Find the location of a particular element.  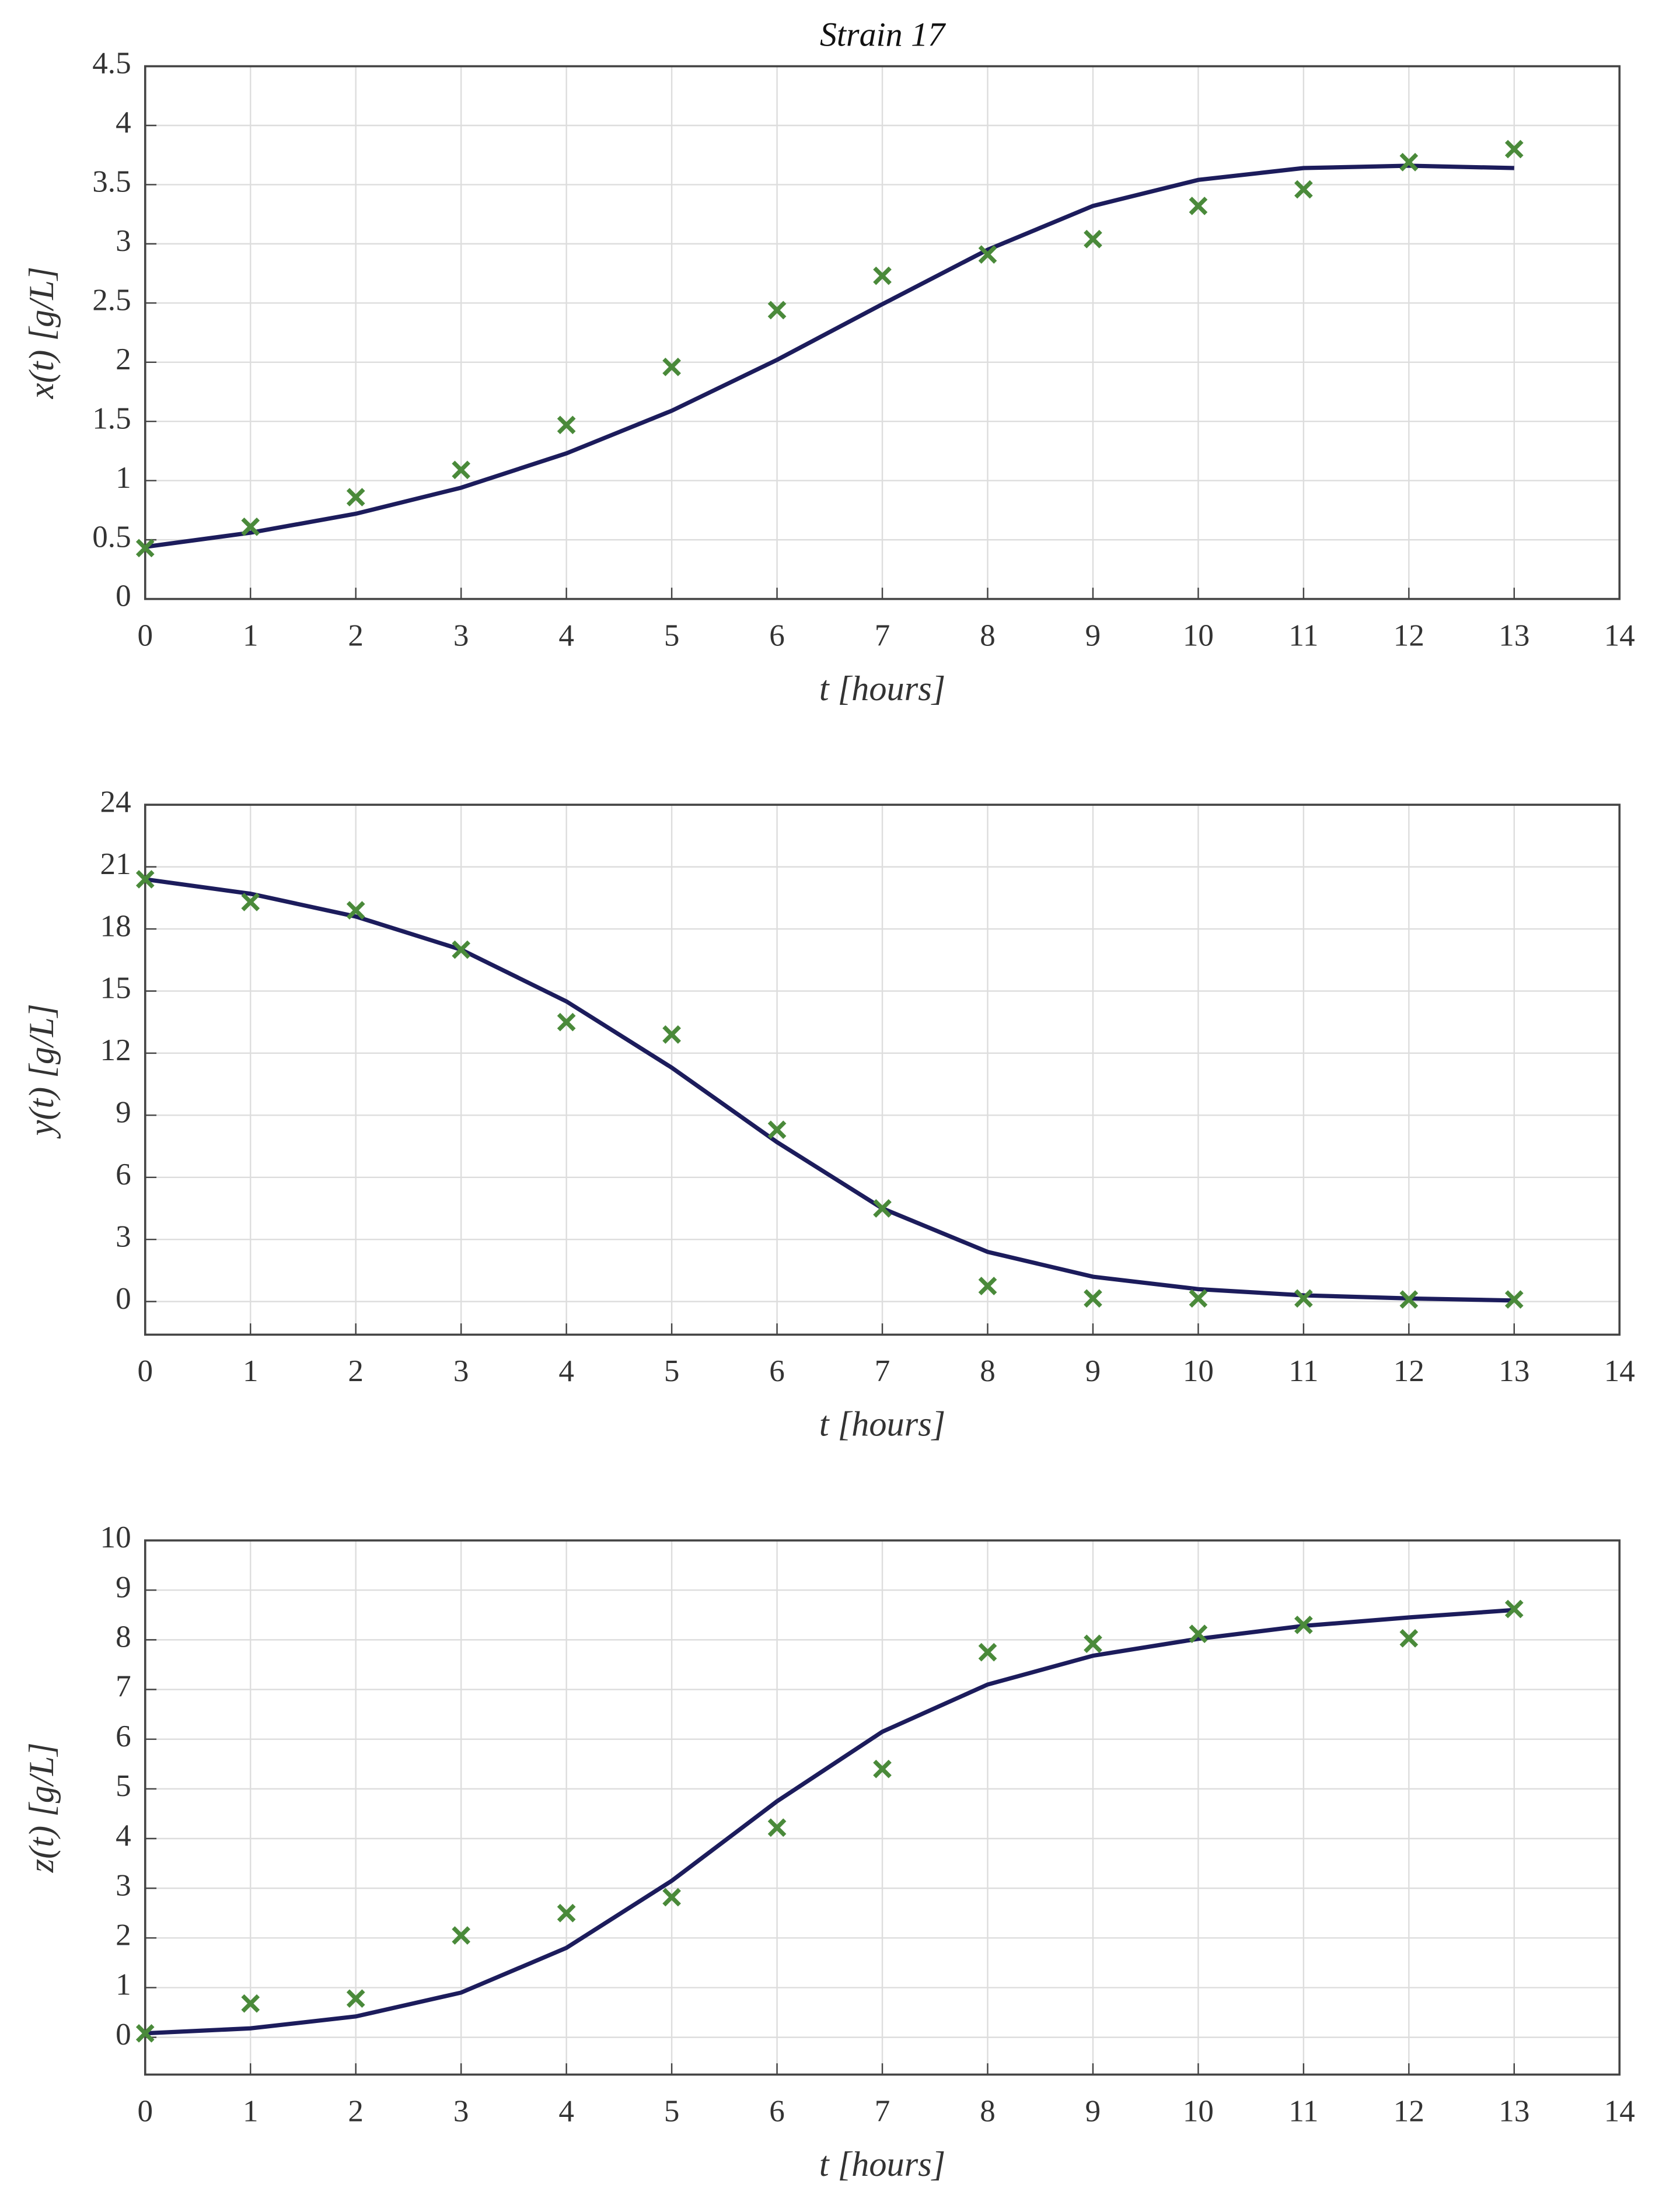

y-tick-label: 12 is located at coordinates (115, 1050).